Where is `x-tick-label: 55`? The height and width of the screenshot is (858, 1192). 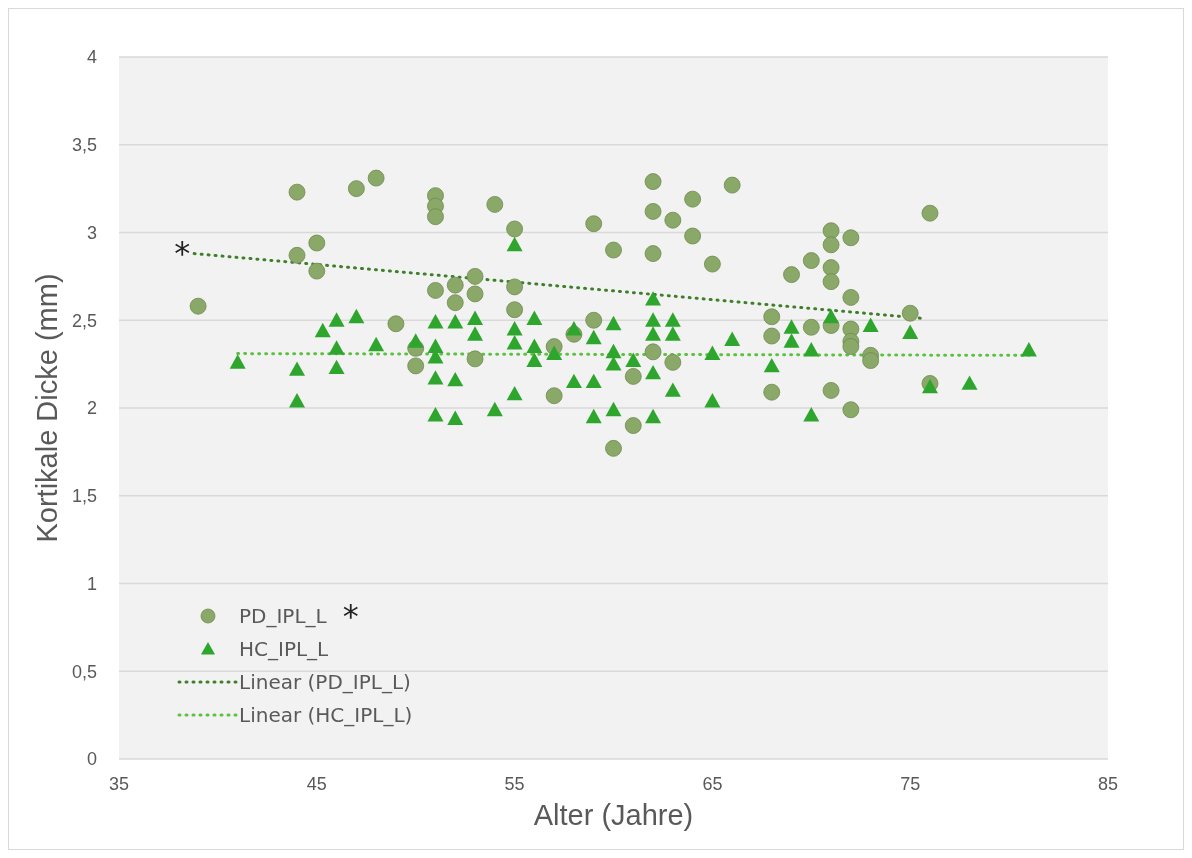 x-tick-label: 55 is located at coordinates (514, 783).